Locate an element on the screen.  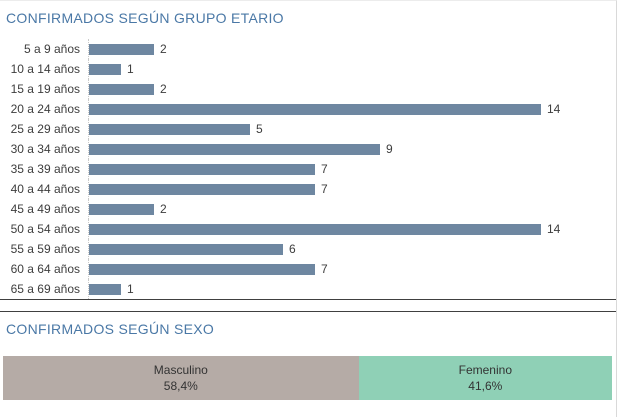
age-group-label: 55 a 59 años is located at coordinates (45, 249).